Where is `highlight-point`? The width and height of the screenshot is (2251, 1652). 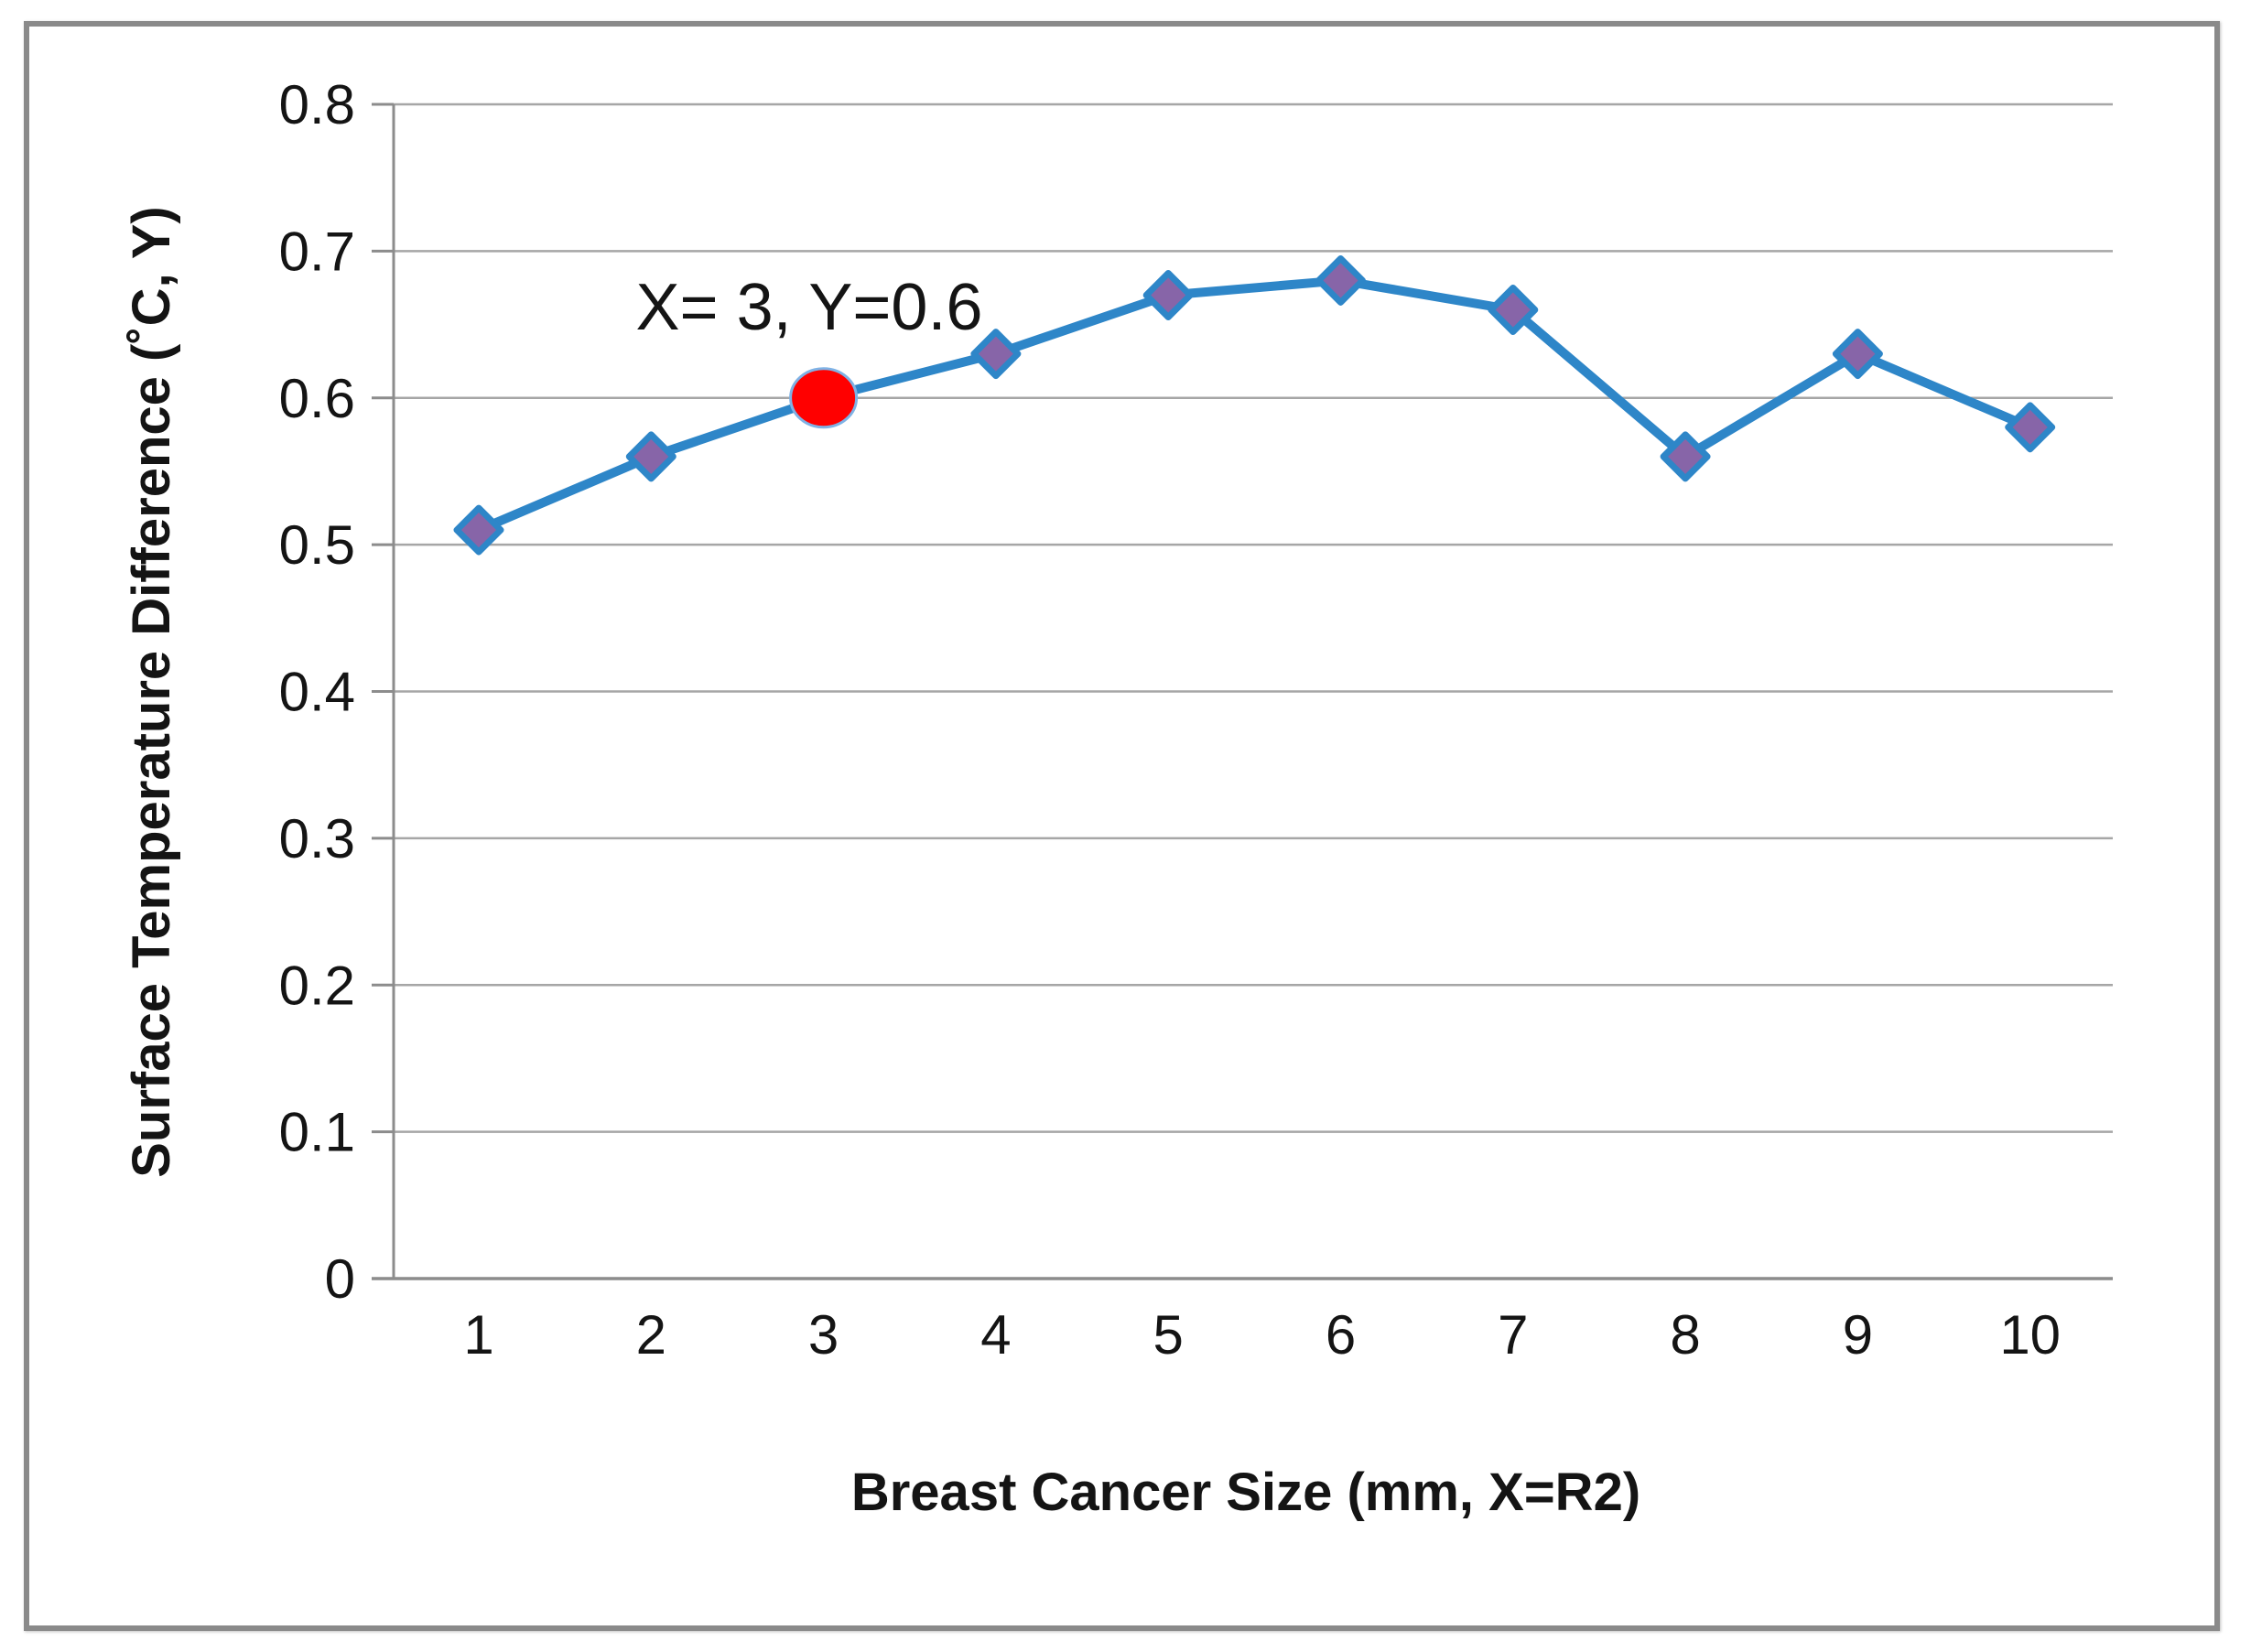 highlight-point is located at coordinates (824, 398).